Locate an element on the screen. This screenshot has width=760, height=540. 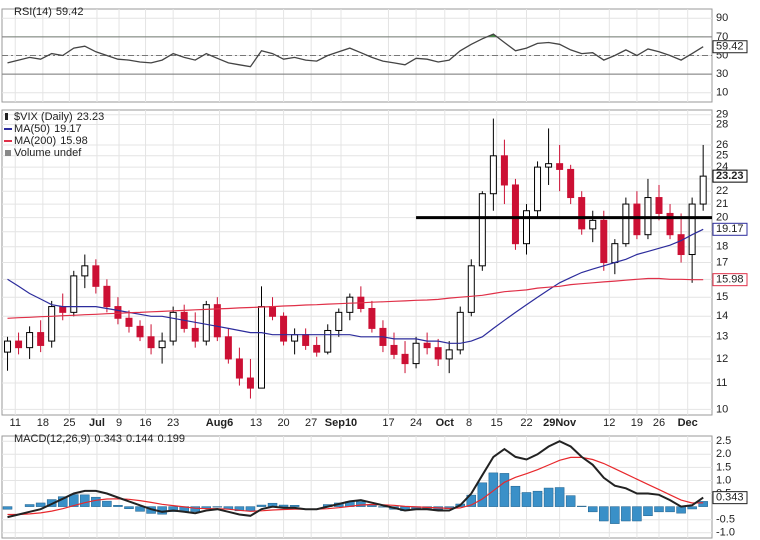
legend-text: MACD(12,26,9) is located at coordinates (52, 439).